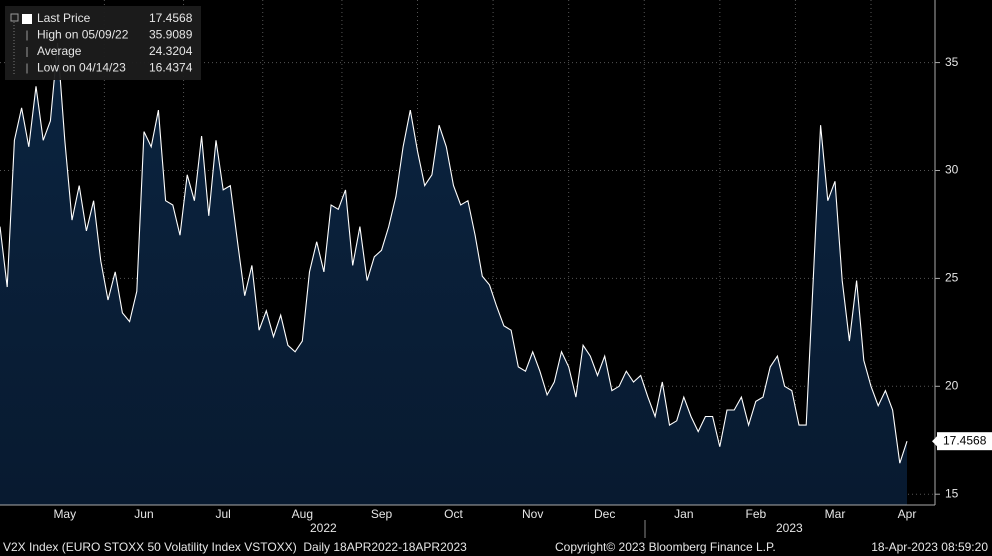 The image size is (992, 556). Describe the element at coordinates (755, 514) in the screenshot. I see `x-tick-label: Feb` at that location.